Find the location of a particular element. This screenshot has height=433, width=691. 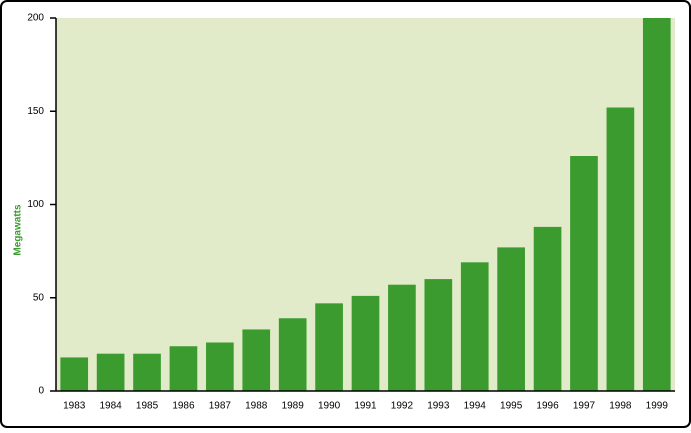

x-tick-label: 1999 is located at coordinates (657, 406).